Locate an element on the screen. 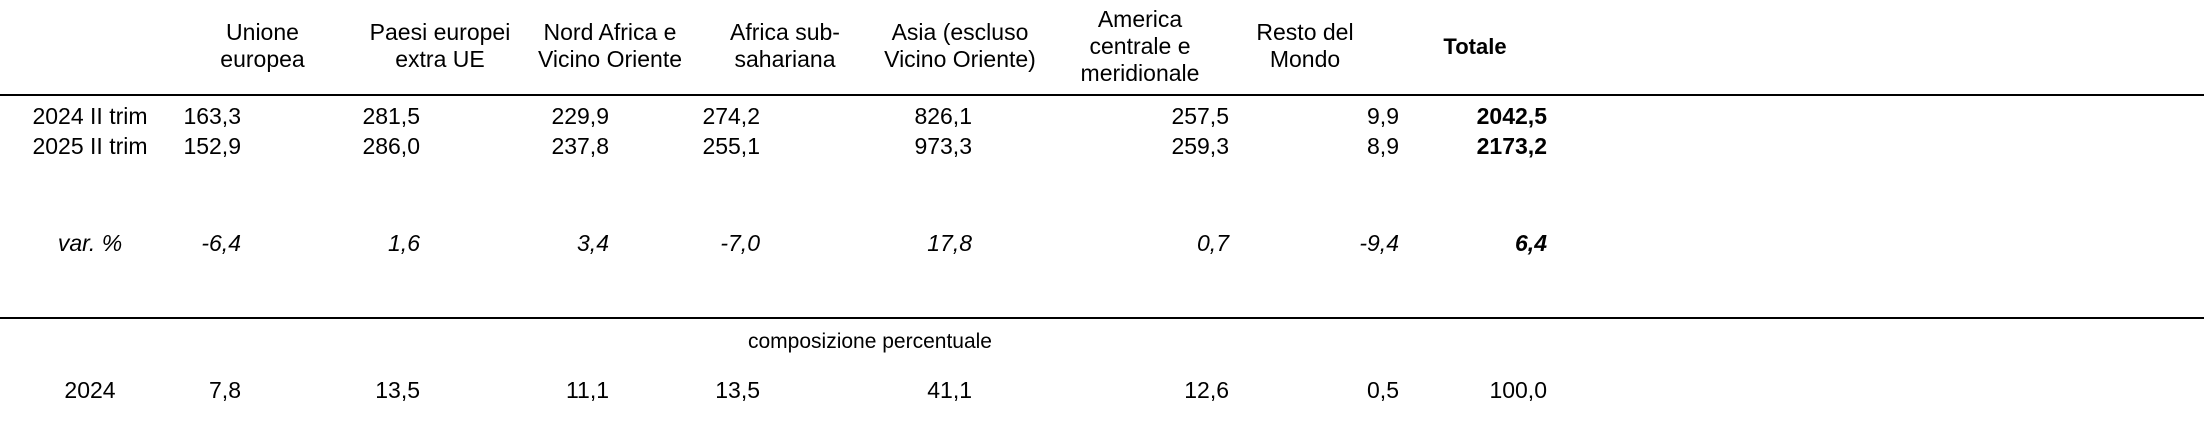 The width and height of the screenshot is (2204, 432). cell-value: -7,0 is located at coordinates (740, 243).